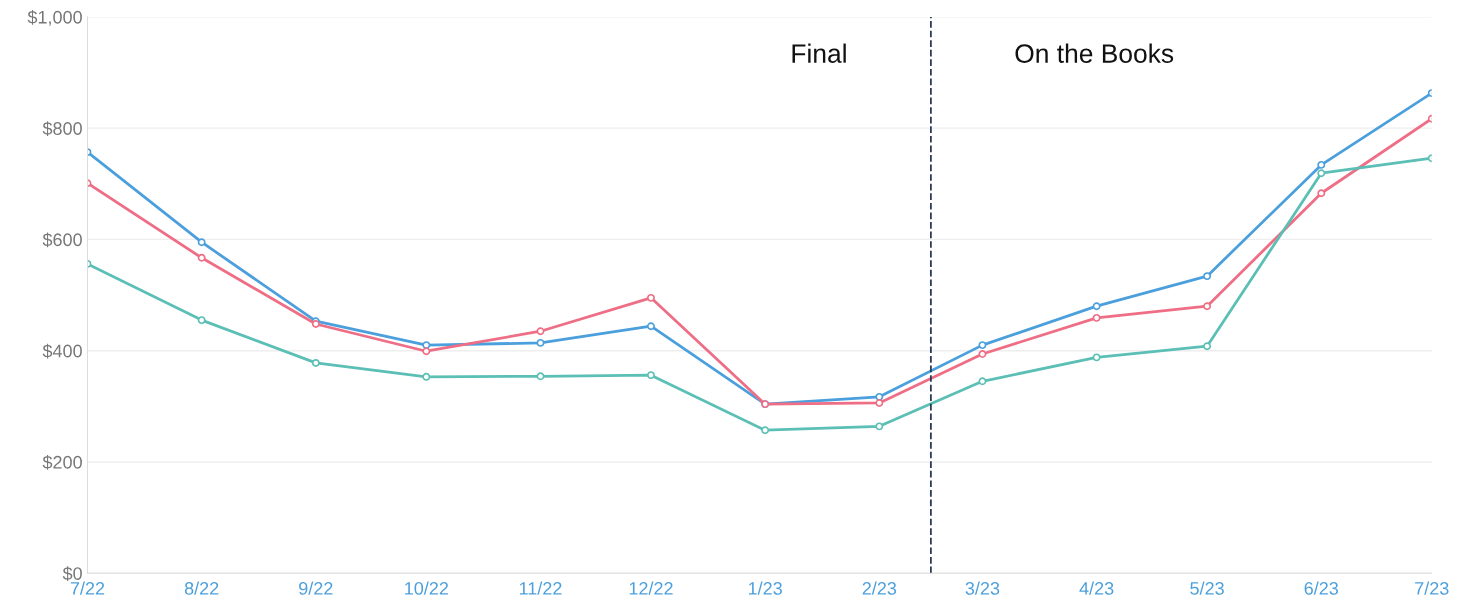  I want to click on x-tick-label: 7/22, so click(87, 588).